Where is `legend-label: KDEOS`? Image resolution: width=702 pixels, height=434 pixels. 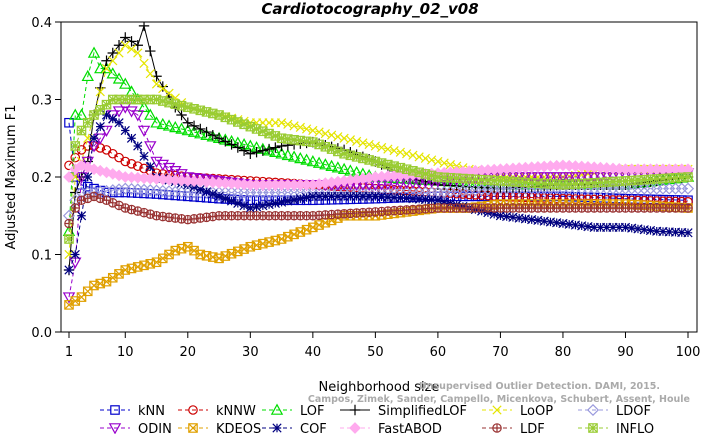
legend-label: KDEOS is located at coordinates (238, 428).